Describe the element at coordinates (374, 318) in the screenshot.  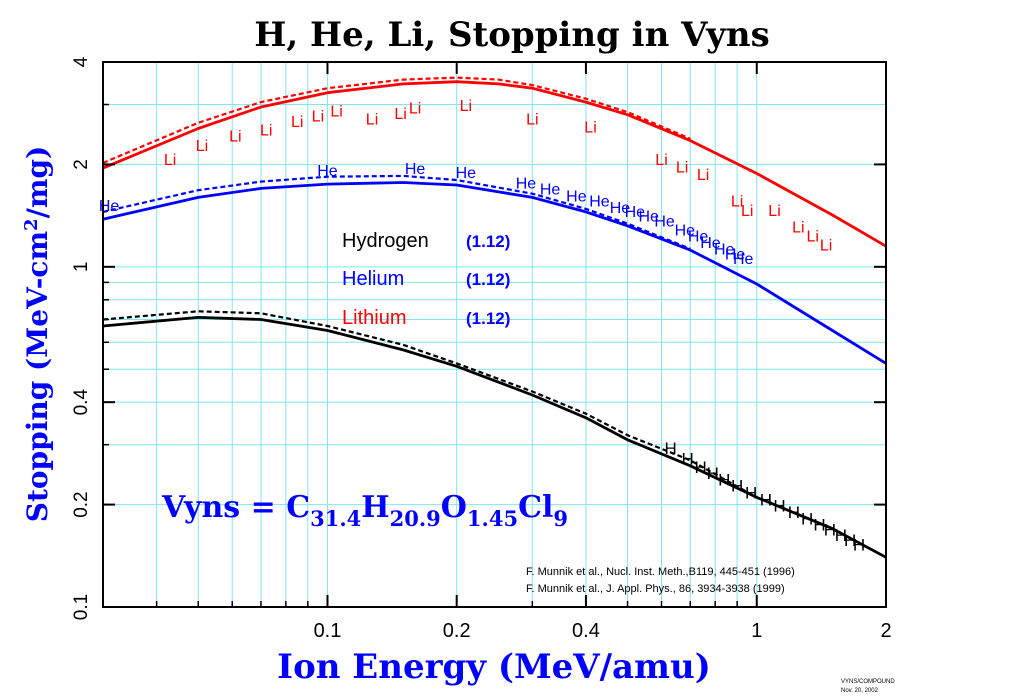
I see `legend-label-lithium: Lithium` at that location.